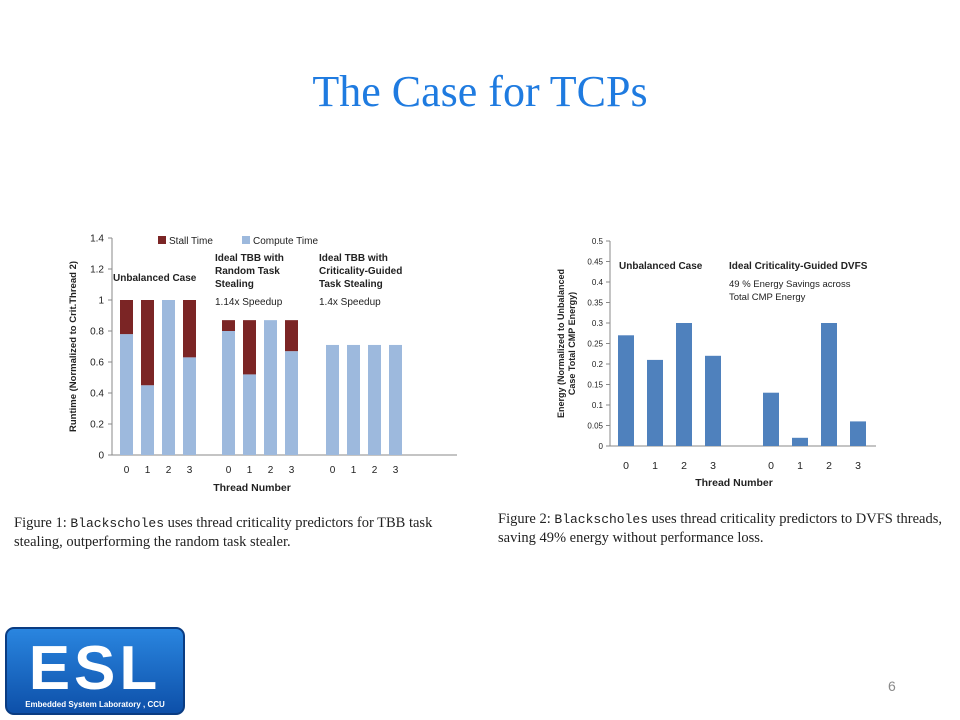  What do you see at coordinates (191, 241) in the screenshot?
I see `legend-label-stall: Stall Time` at bounding box center [191, 241].